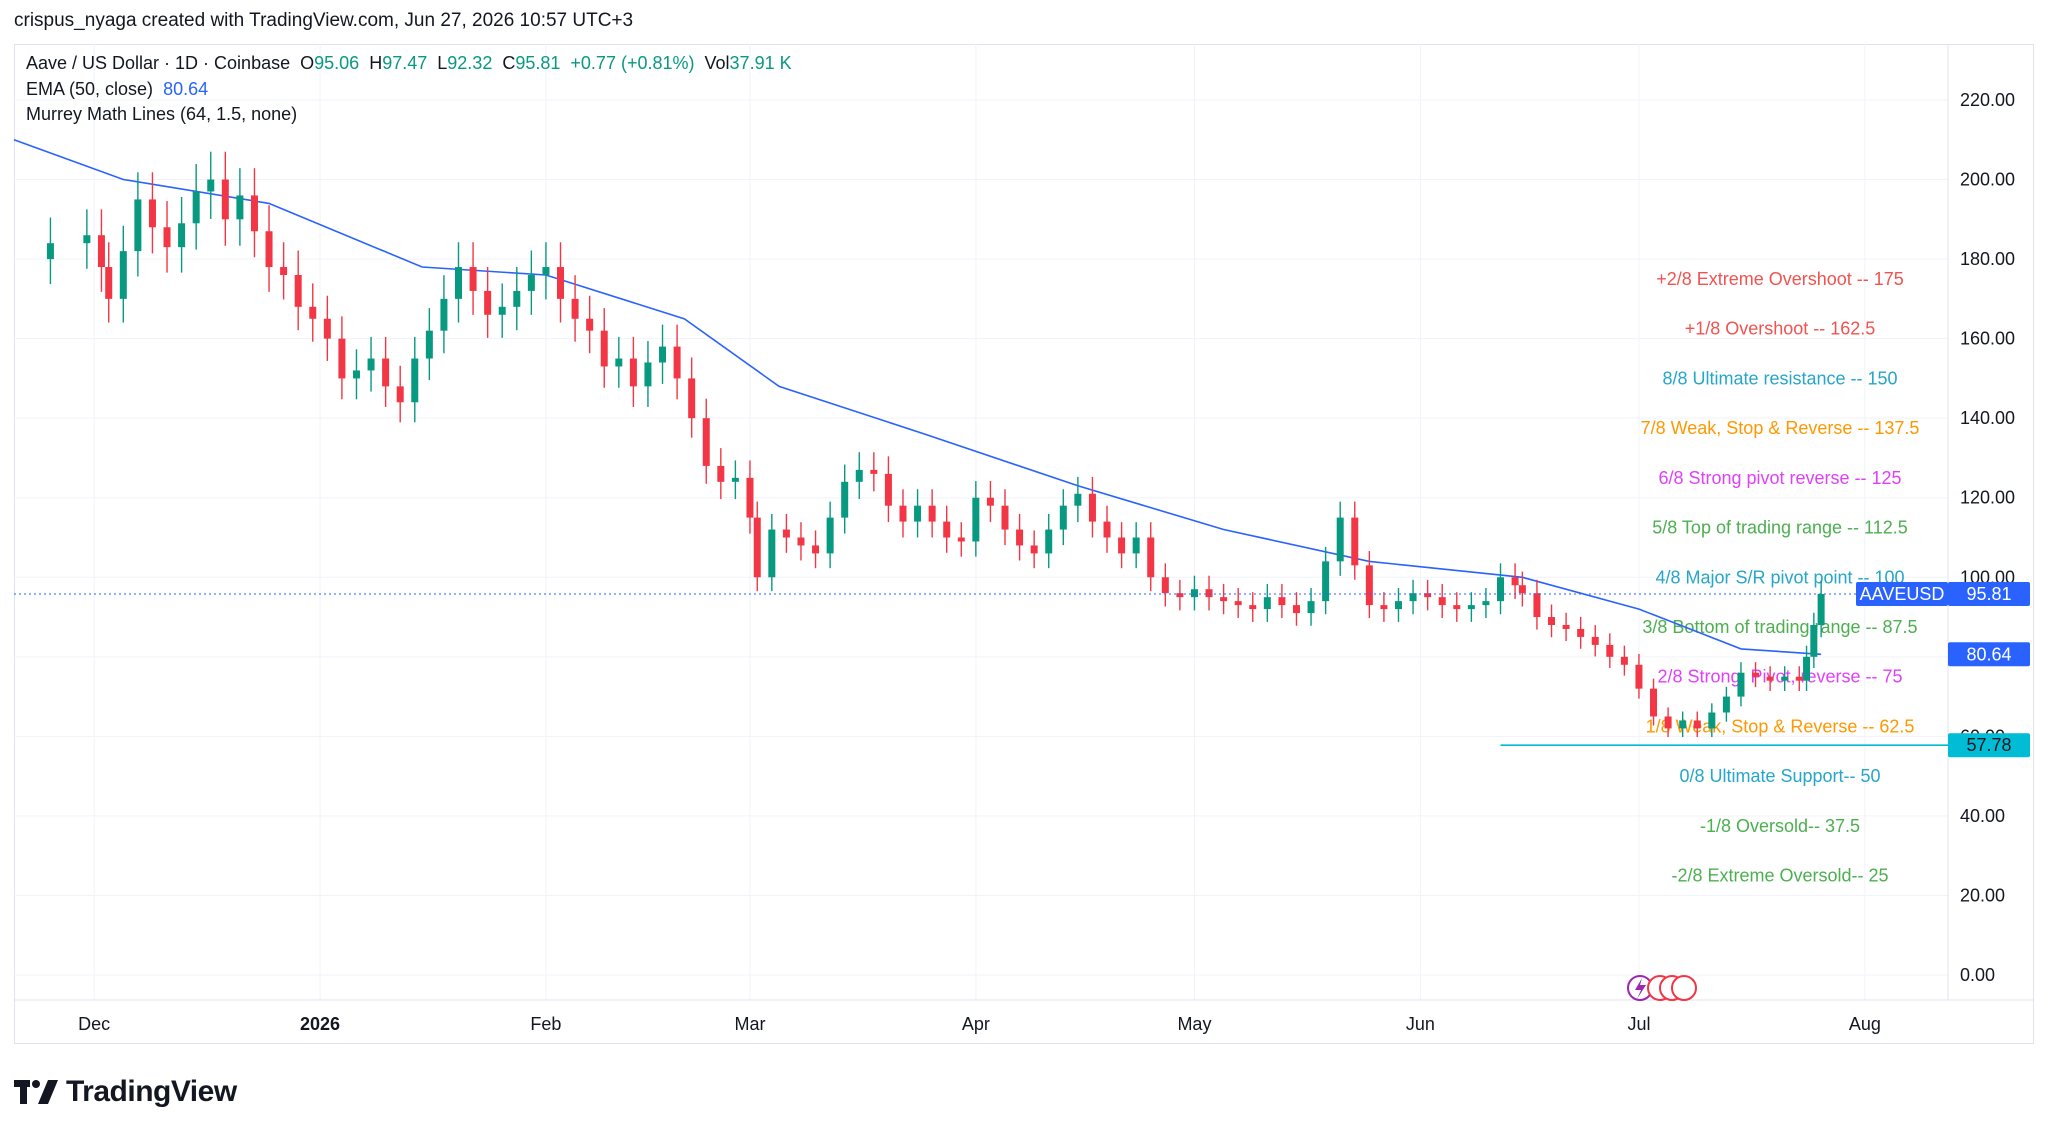 The image size is (2048, 1134). I want to click on symbol-label: Aave / US Dollar · 1D · Coinbase, so click(158, 63).